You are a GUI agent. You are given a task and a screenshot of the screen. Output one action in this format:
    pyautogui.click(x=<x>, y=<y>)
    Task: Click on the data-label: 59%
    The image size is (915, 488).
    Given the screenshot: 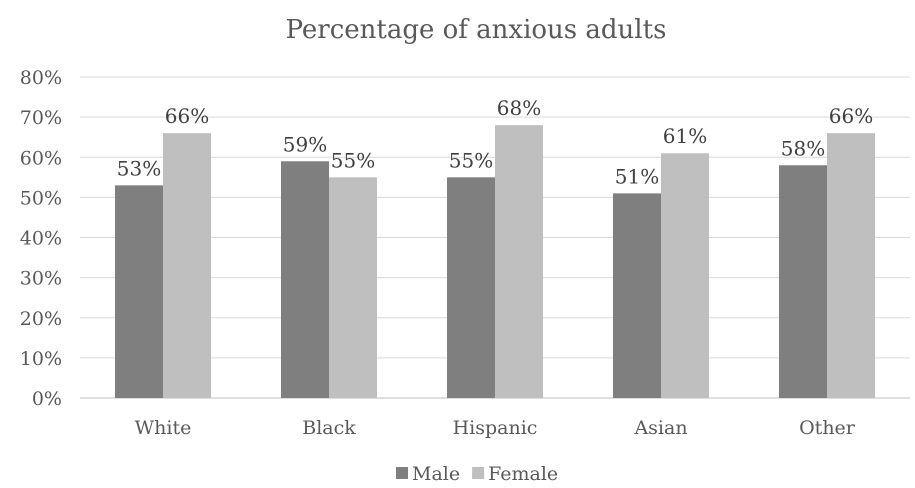 What is the action you would take?
    pyautogui.click(x=305, y=144)
    